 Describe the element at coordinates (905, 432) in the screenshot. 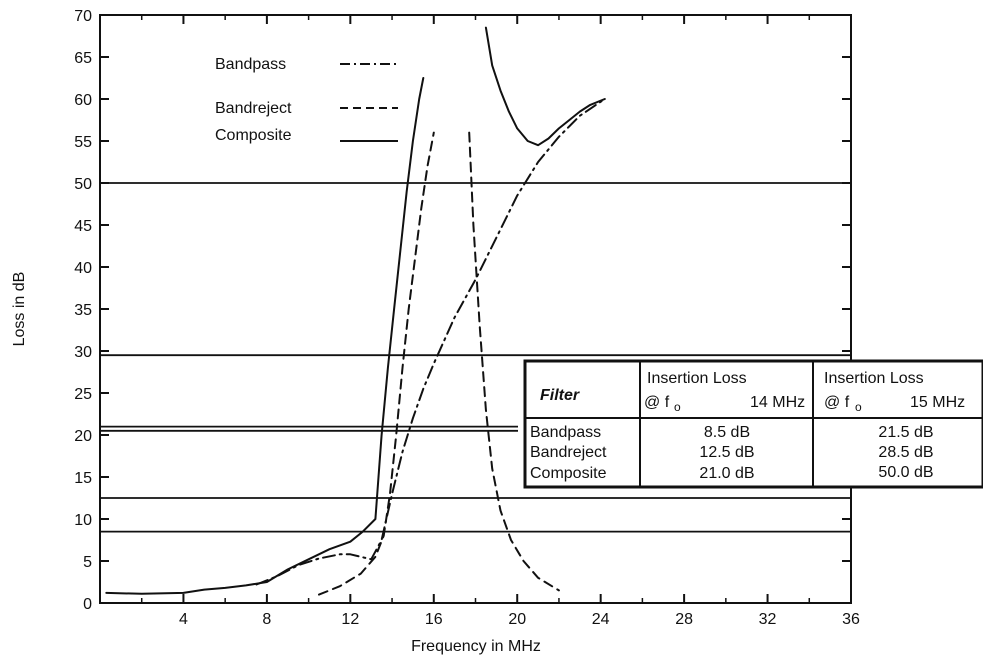

I see `table-cell-loss15-bandpass: 21.5 dB` at that location.